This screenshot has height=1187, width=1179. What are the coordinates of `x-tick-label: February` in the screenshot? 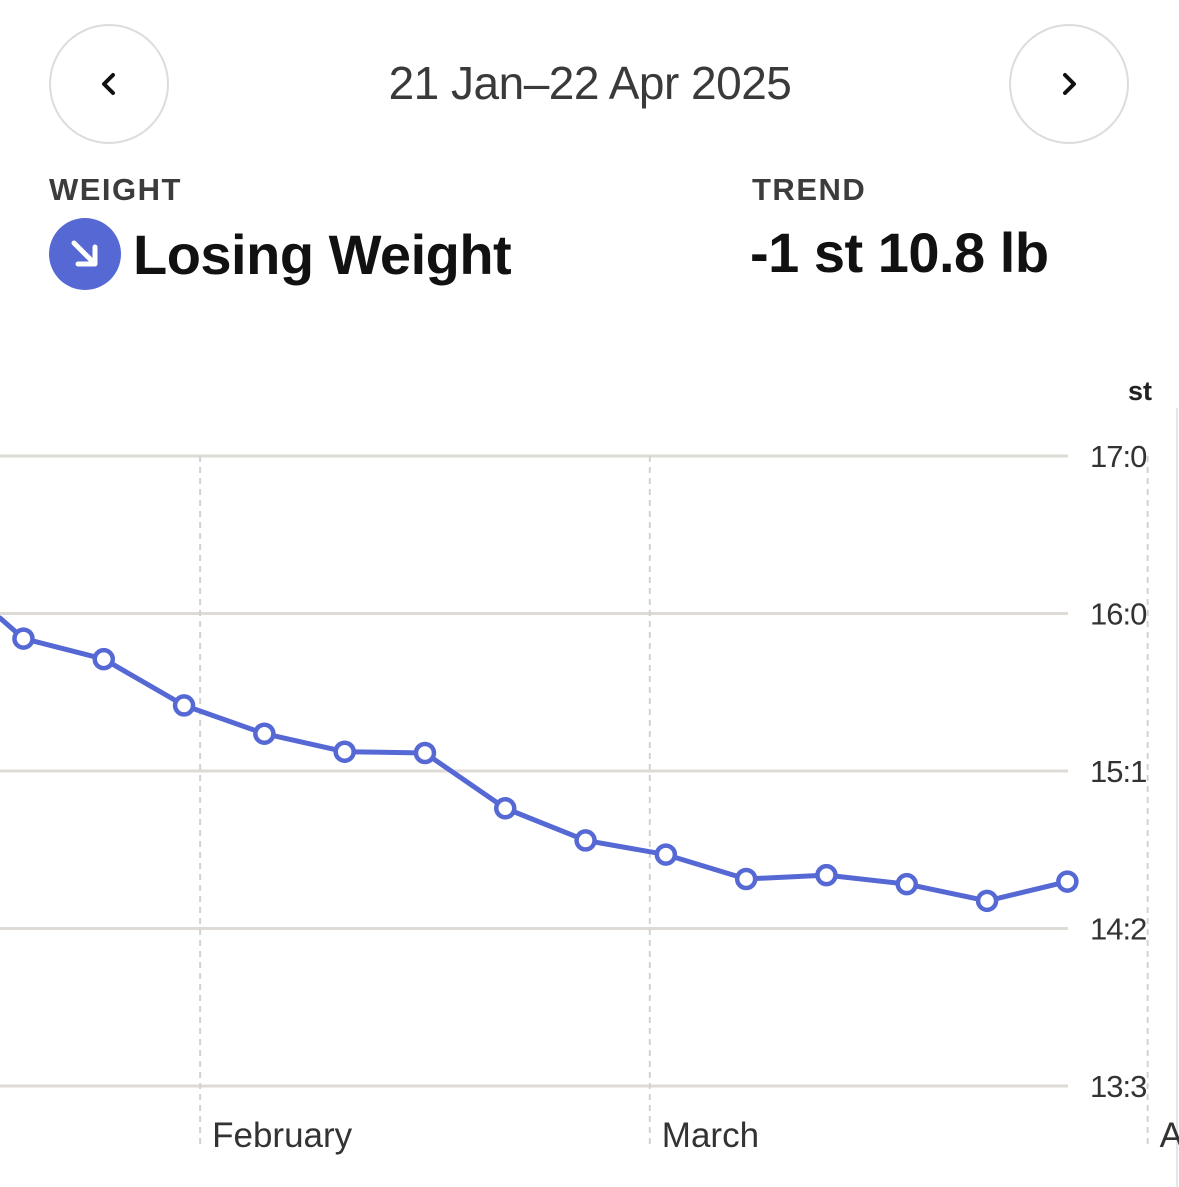 It's located at (282, 1135).